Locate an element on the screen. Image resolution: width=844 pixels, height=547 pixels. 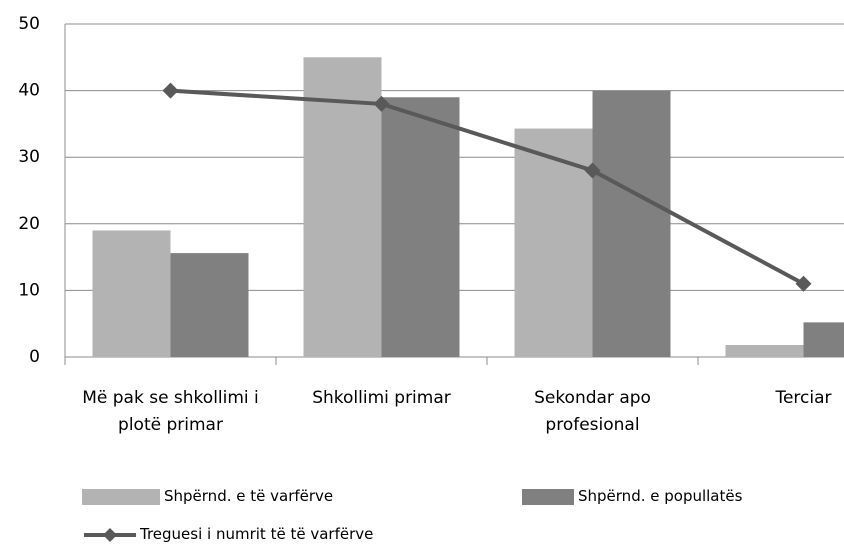
y-tick-label: 50 is located at coordinates (29, 24).